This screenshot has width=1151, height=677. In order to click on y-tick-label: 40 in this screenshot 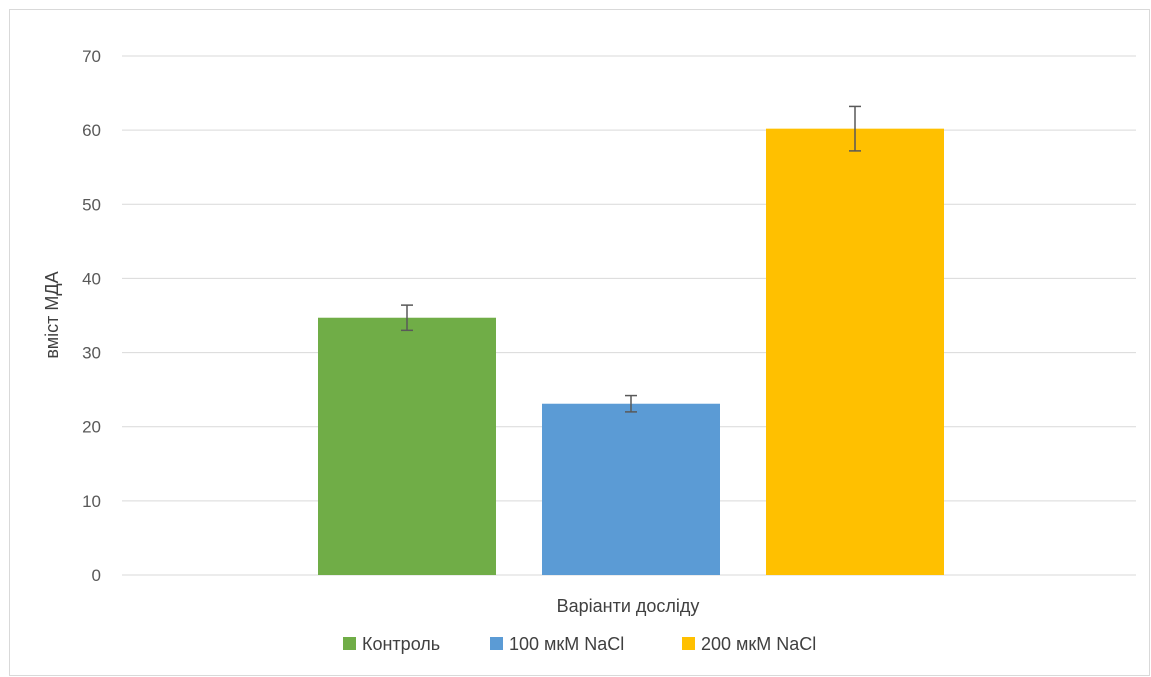, I will do `click(91, 278)`.